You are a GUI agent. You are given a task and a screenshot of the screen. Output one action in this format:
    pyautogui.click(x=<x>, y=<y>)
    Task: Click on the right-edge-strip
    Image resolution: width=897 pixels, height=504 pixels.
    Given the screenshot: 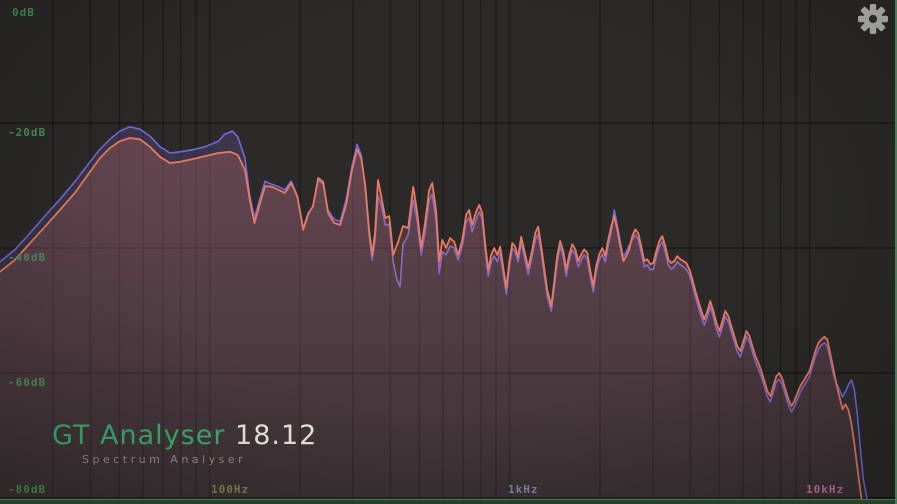 What is the action you would take?
    pyautogui.click(x=896, y=252)
    